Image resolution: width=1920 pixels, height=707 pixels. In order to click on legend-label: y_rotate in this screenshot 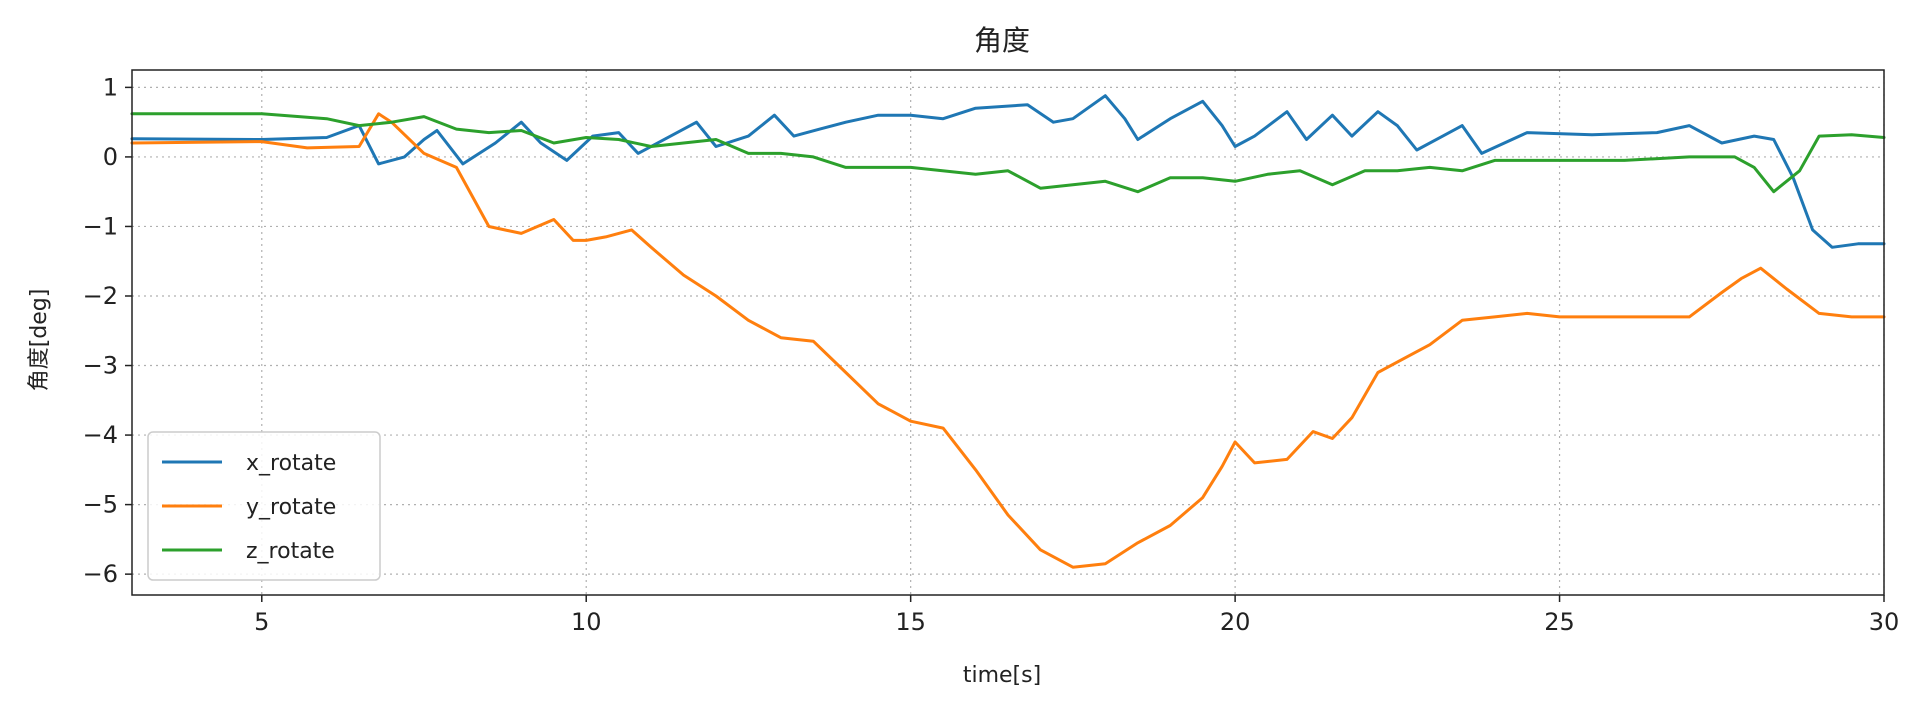, I will do `click(291, 507)`.